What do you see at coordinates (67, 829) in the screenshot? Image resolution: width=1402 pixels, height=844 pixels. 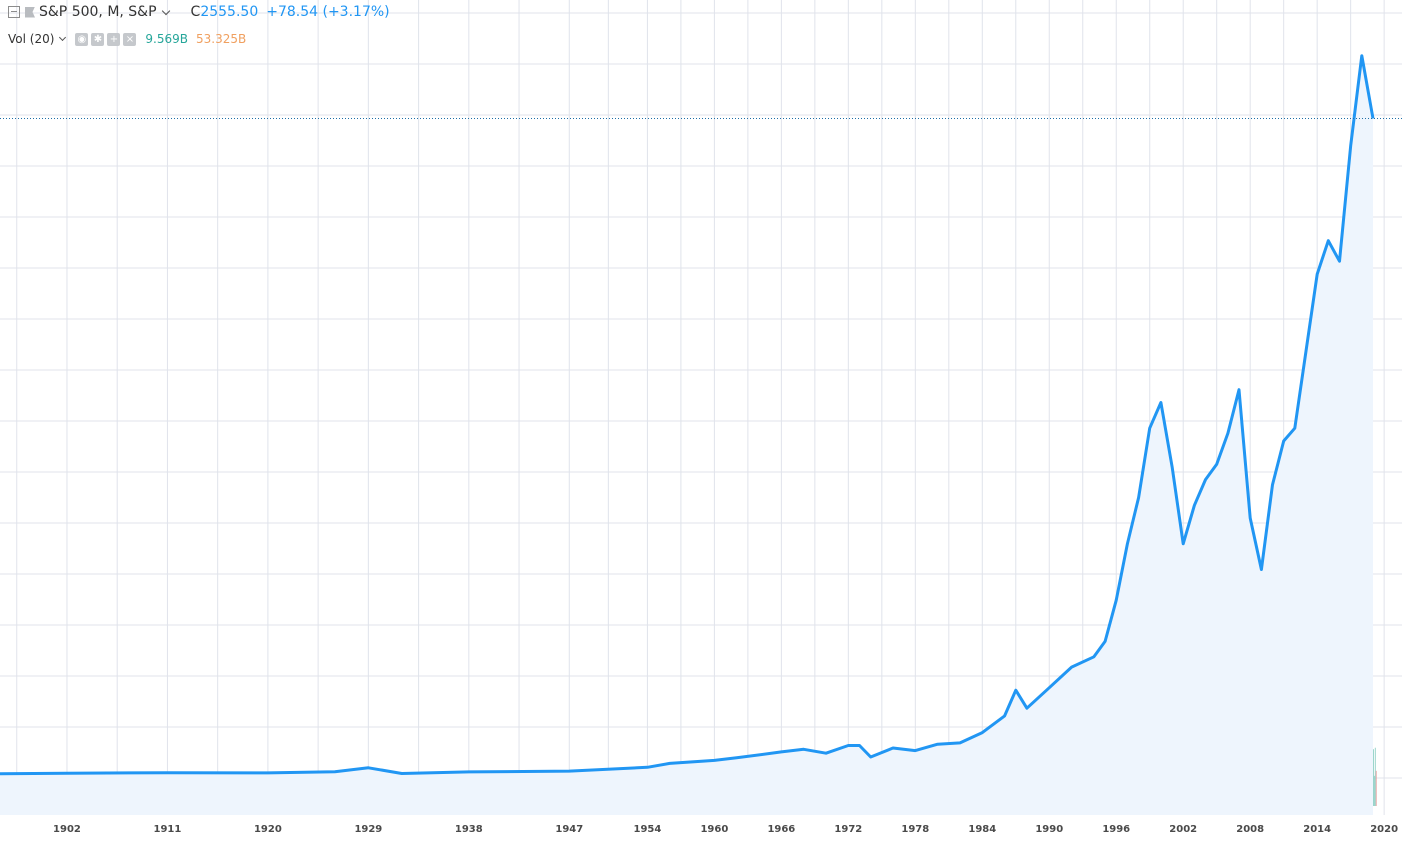 I see `x-tick-label: 1902` at bounding box center [67, 829].